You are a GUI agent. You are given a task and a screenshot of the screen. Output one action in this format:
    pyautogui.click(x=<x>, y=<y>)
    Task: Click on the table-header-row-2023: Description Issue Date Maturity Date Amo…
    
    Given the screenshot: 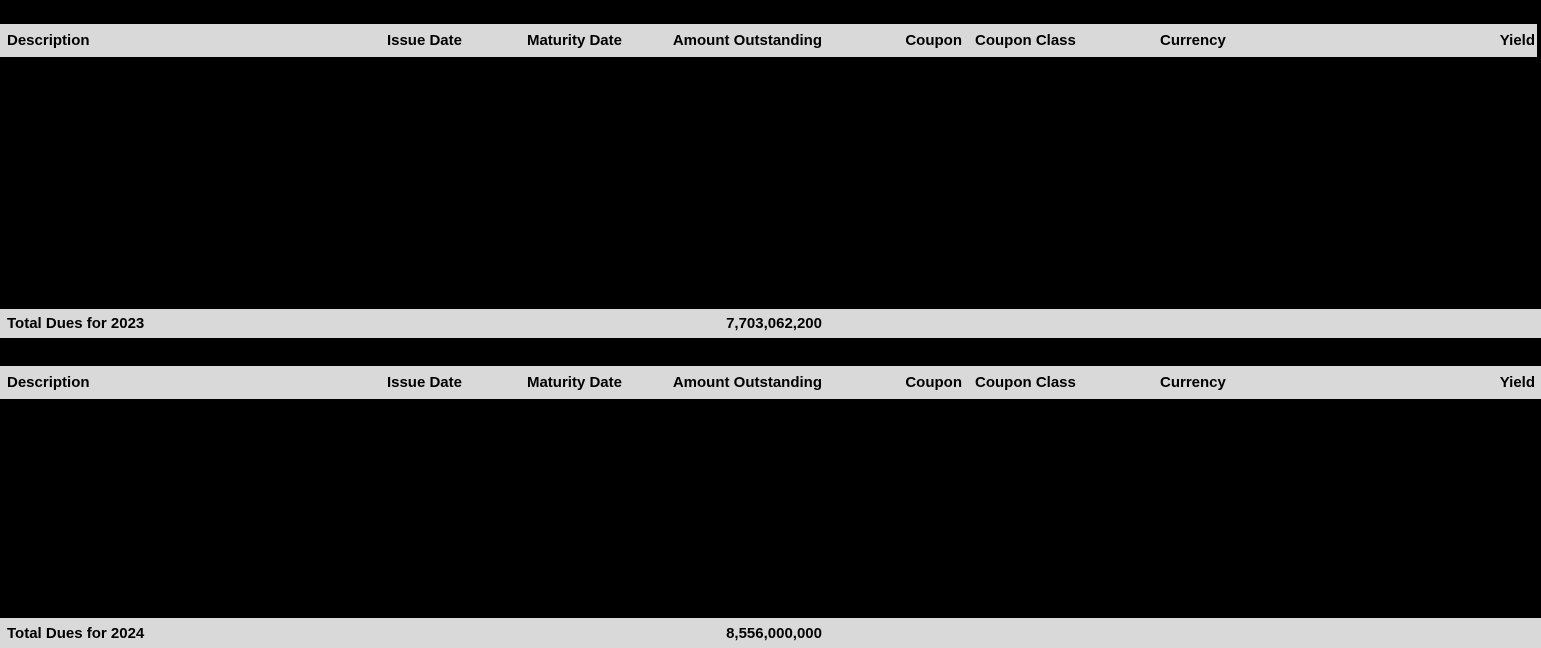 What is the action you would take?
    pyautogui.click(x=768, y=40)
    